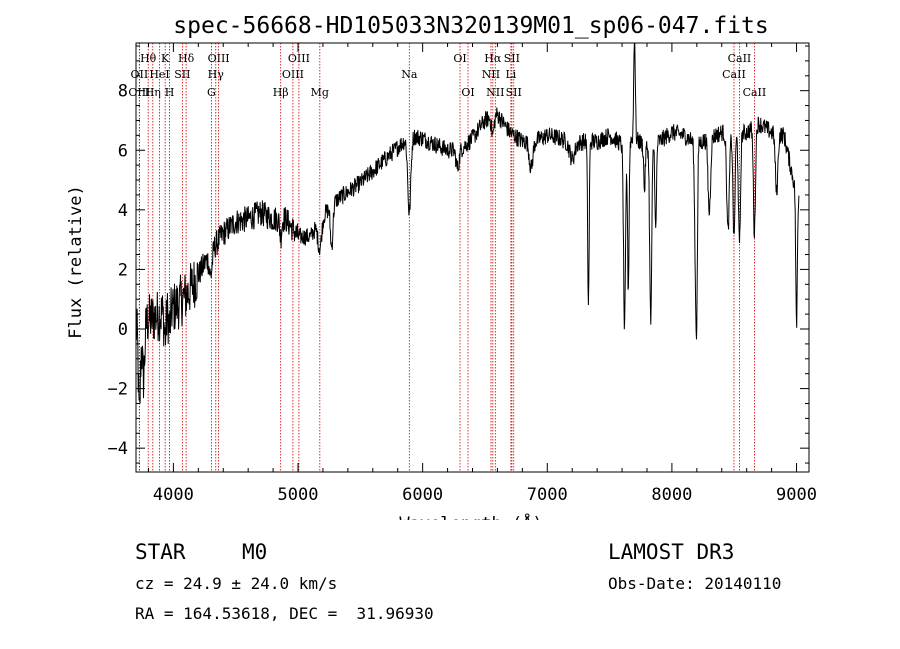  Describe the element at coordinates (118, 449) in the screenshot. I see `y-tick-label: −4` at that location.